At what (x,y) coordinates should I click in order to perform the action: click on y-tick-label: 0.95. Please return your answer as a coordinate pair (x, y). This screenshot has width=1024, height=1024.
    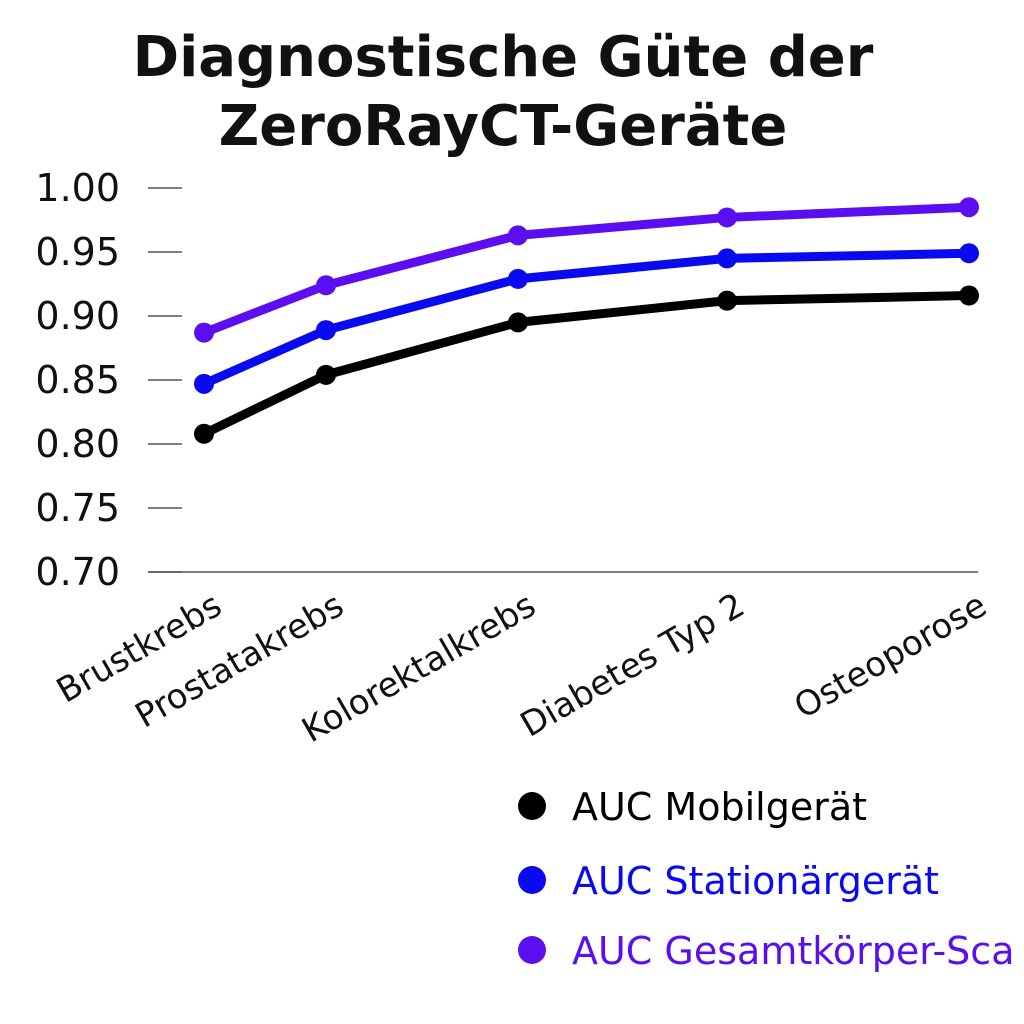
    Looking at the image, I should click on (77, 252).